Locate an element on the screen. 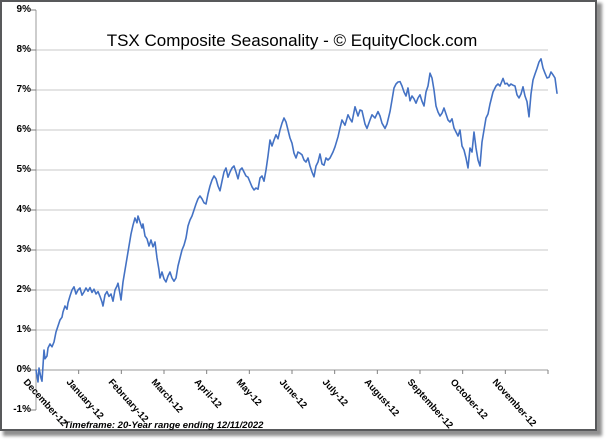 The height and width of the screenshot is (443, 609). y-axis-label: 7% is located at coordinates (23, 89).